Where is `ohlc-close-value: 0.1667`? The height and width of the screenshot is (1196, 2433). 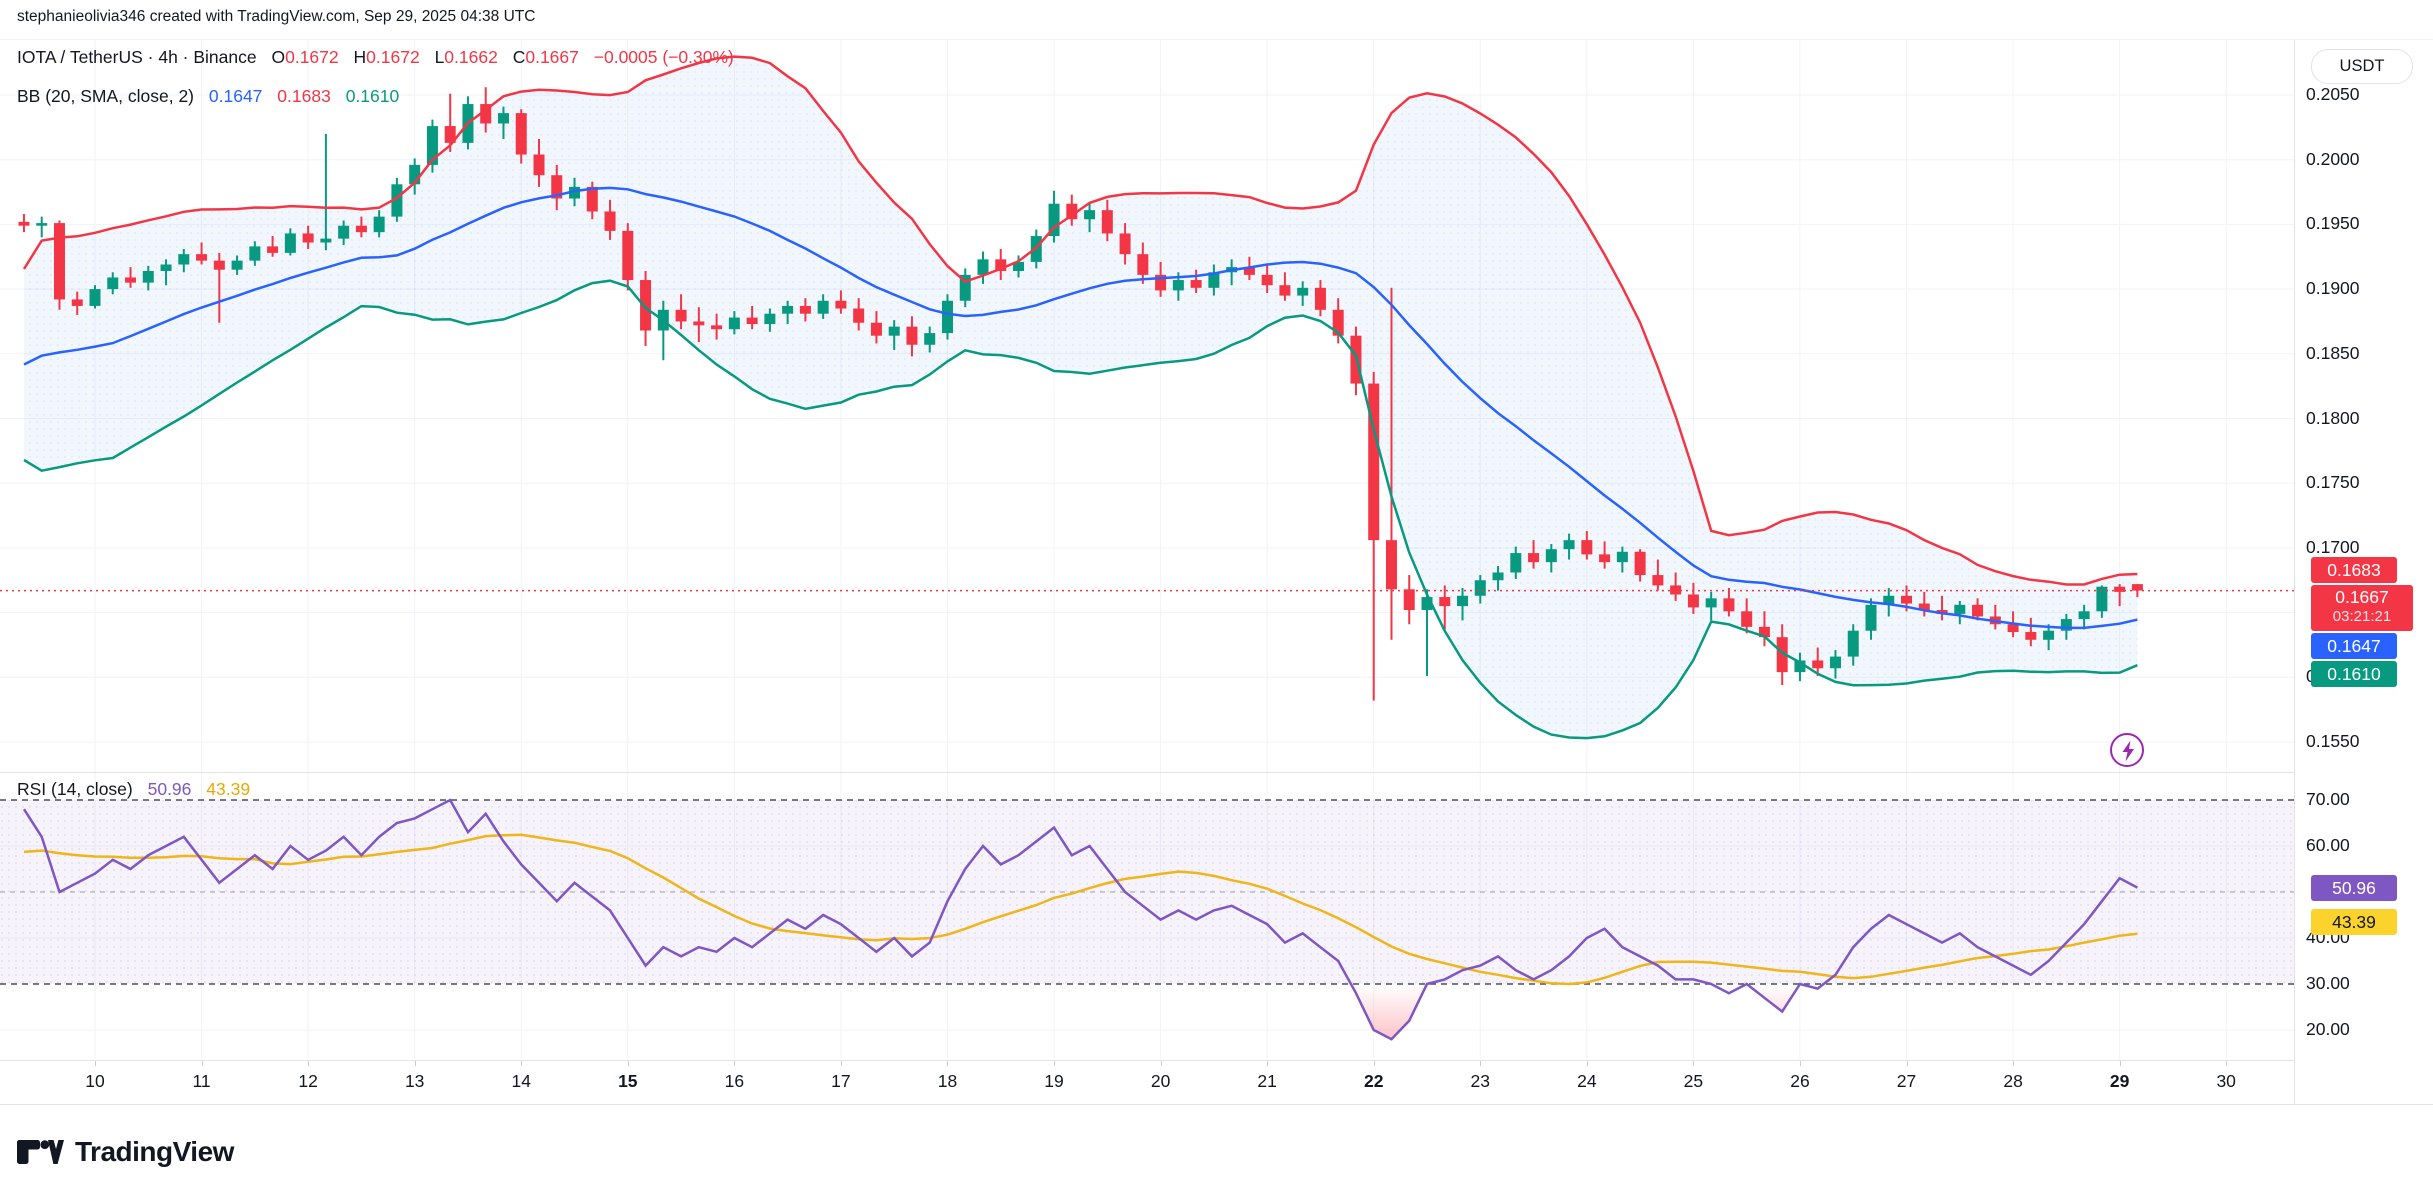 ohlc-close-value: 0.1667 is located at coordinates (552, 57).